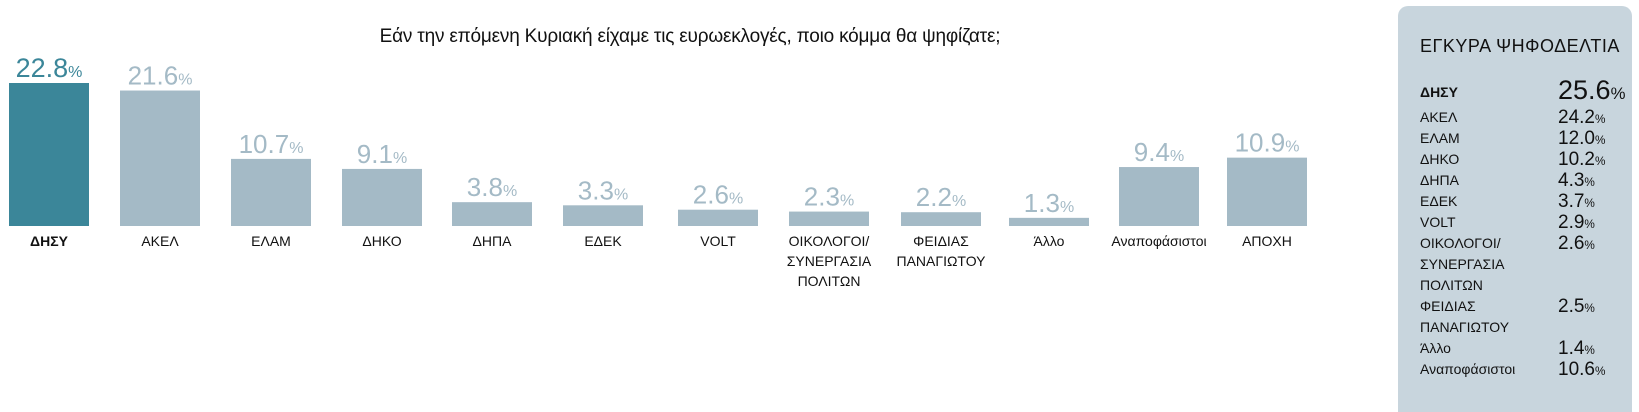 The height and width of the screenshot is (412, 1639). What do you see at coordinates (49, 68) in the screenshot?
I see `data-label-1: 22.8%` at bounding box center [49, 68].